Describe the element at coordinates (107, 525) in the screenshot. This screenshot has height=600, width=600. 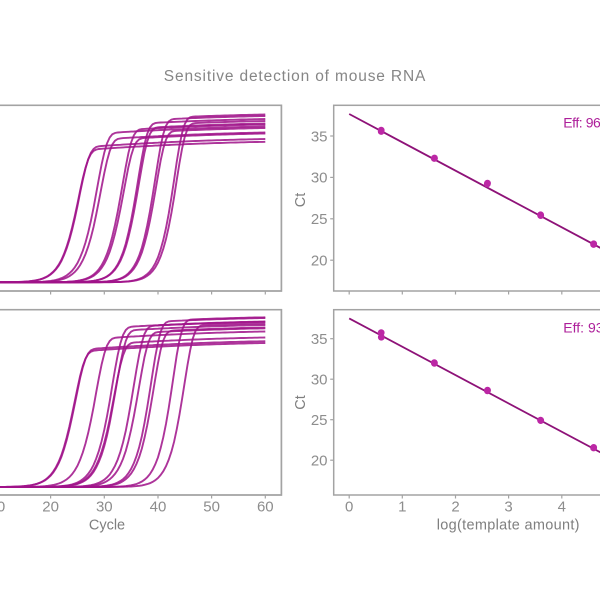
I see `svg-text: Cycle` at that location.